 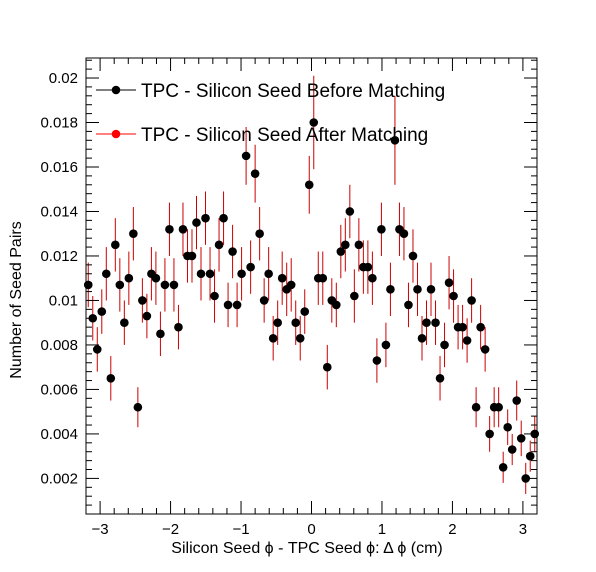 I want to click on legend-entry-after: TPC - Silicon Seed After Matching, so click(x=262, y=135).